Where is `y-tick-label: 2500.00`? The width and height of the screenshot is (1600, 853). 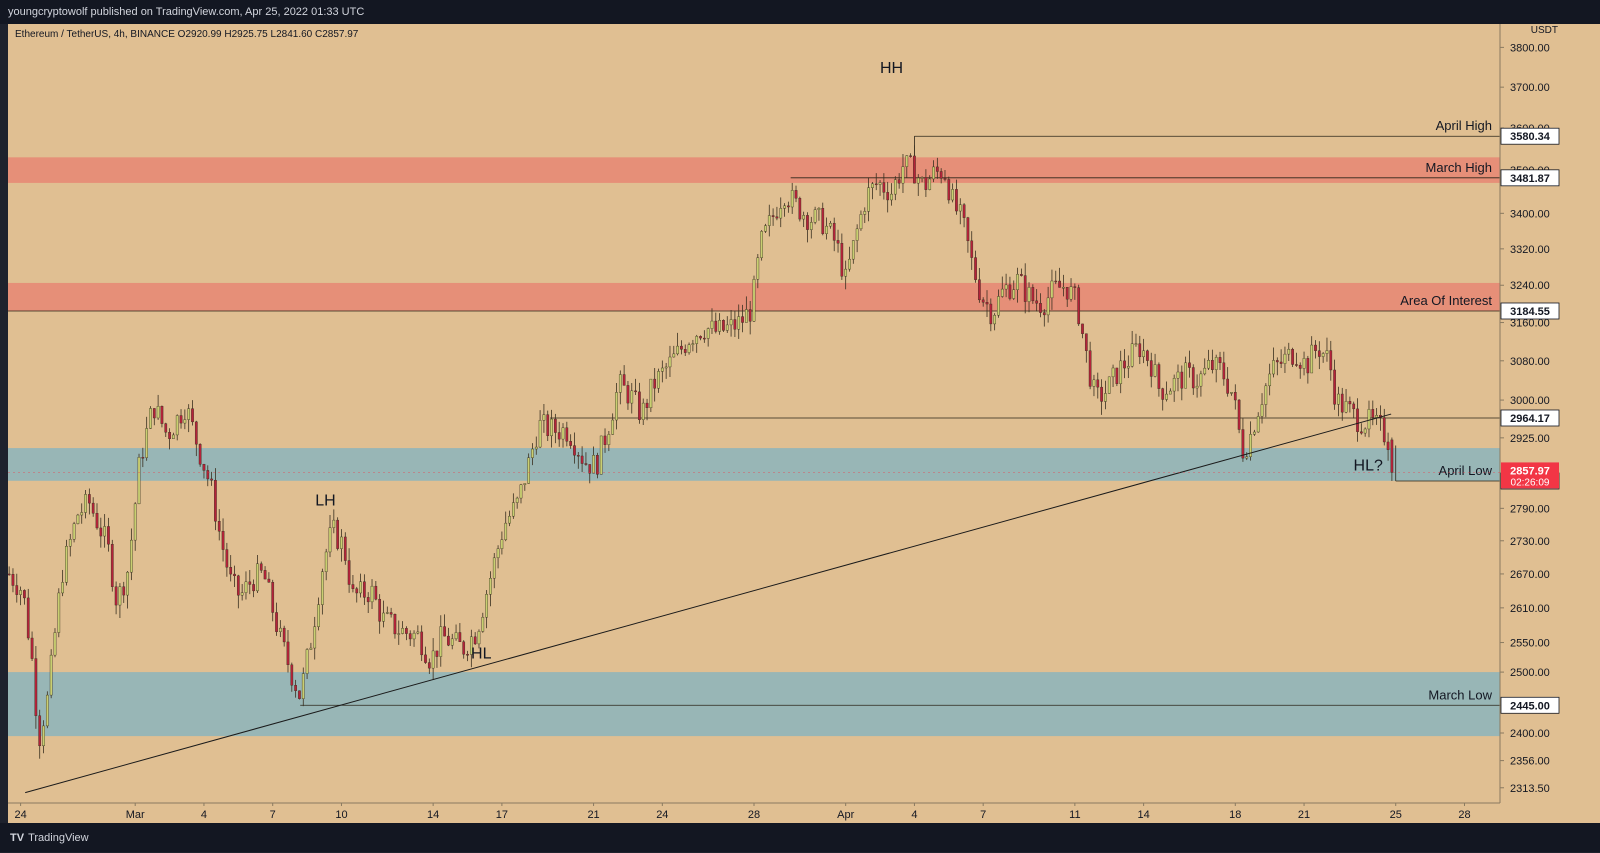
y-tick-label: 2500.00 is located at coordinates (1530, 673).